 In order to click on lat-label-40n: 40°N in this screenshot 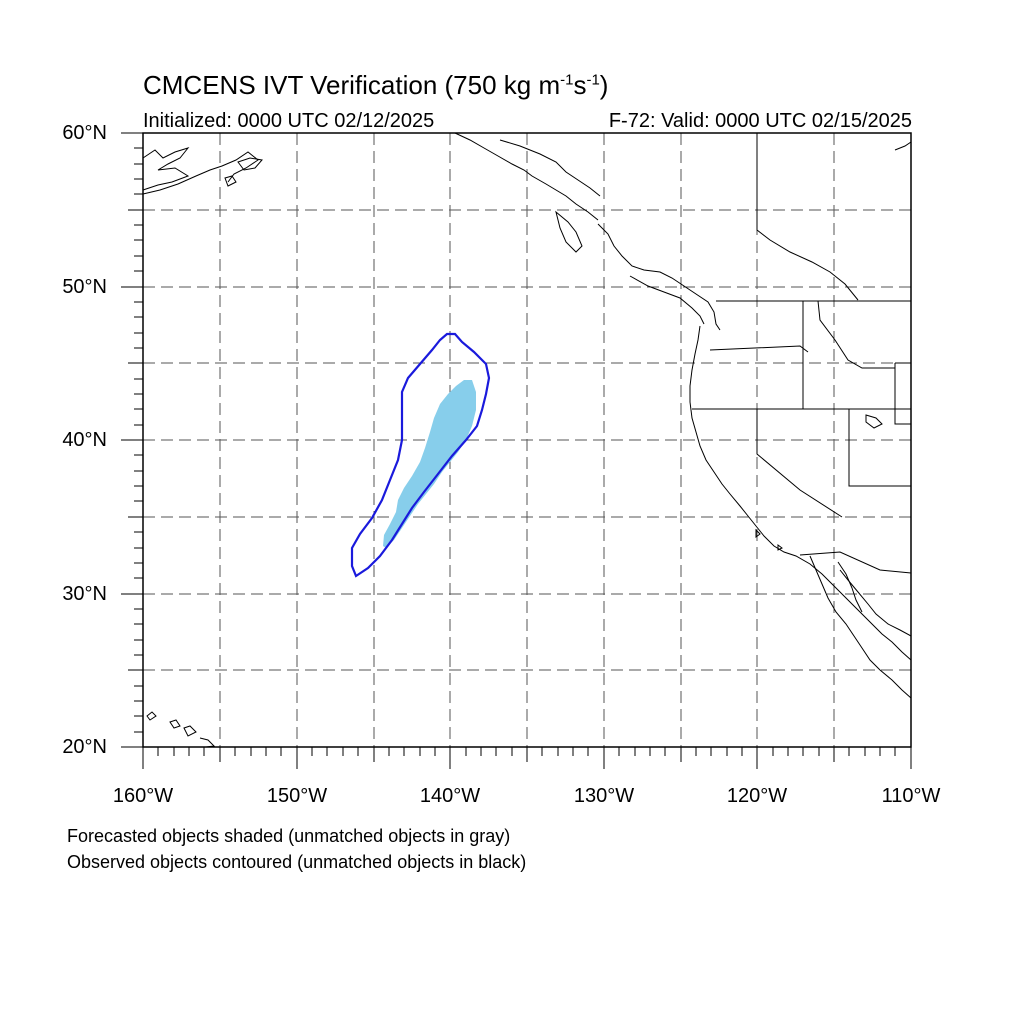, I will do `click(84, 440)`.